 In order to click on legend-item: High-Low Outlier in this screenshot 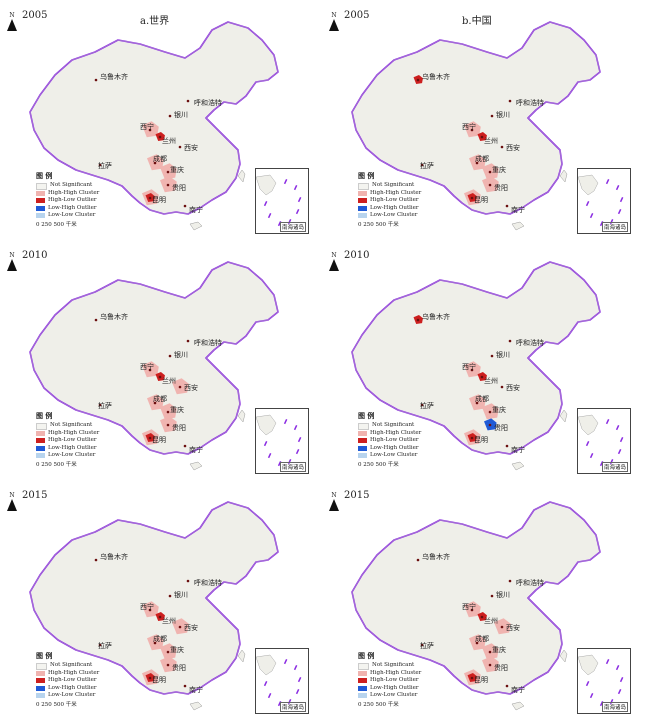, I will do `click(67, 440)`.